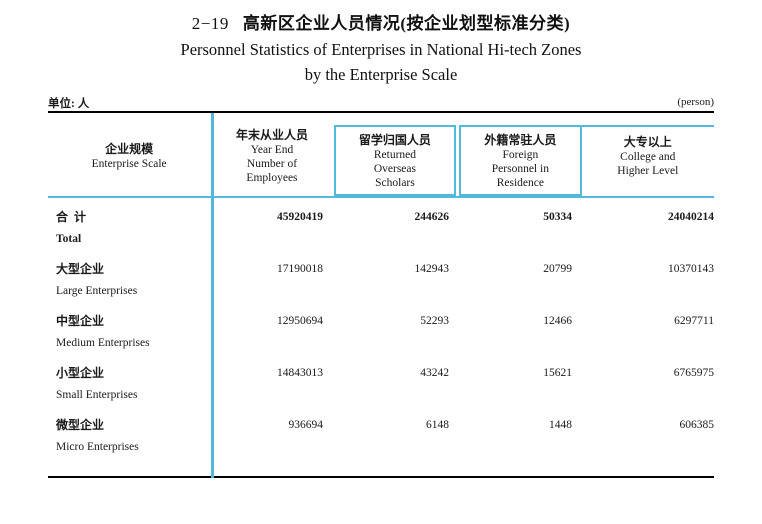 The width and height of the screenshot is (762, 524). What do you see at coordinates (300, 269) in the screenshot?
I see `cell-year-end-employees: 17190018` at bounding box center [300, 269].